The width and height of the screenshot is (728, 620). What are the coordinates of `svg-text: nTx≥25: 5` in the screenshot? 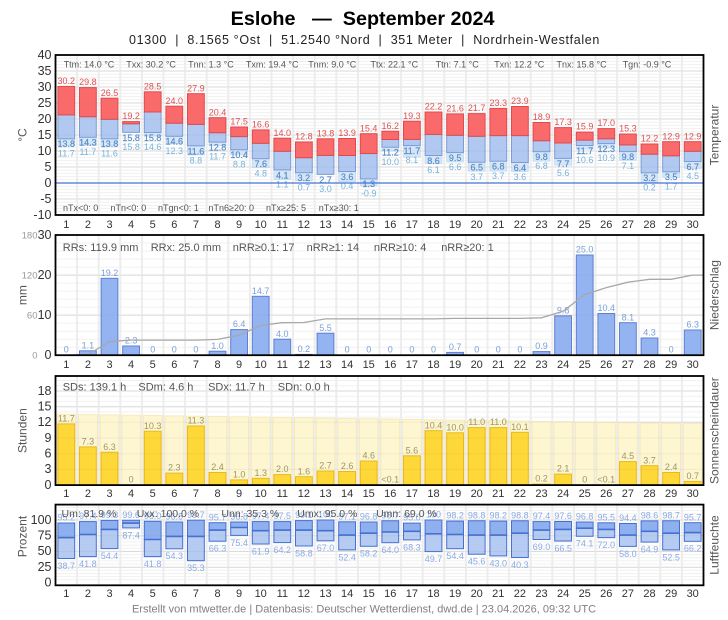 It's located at (286, 208).